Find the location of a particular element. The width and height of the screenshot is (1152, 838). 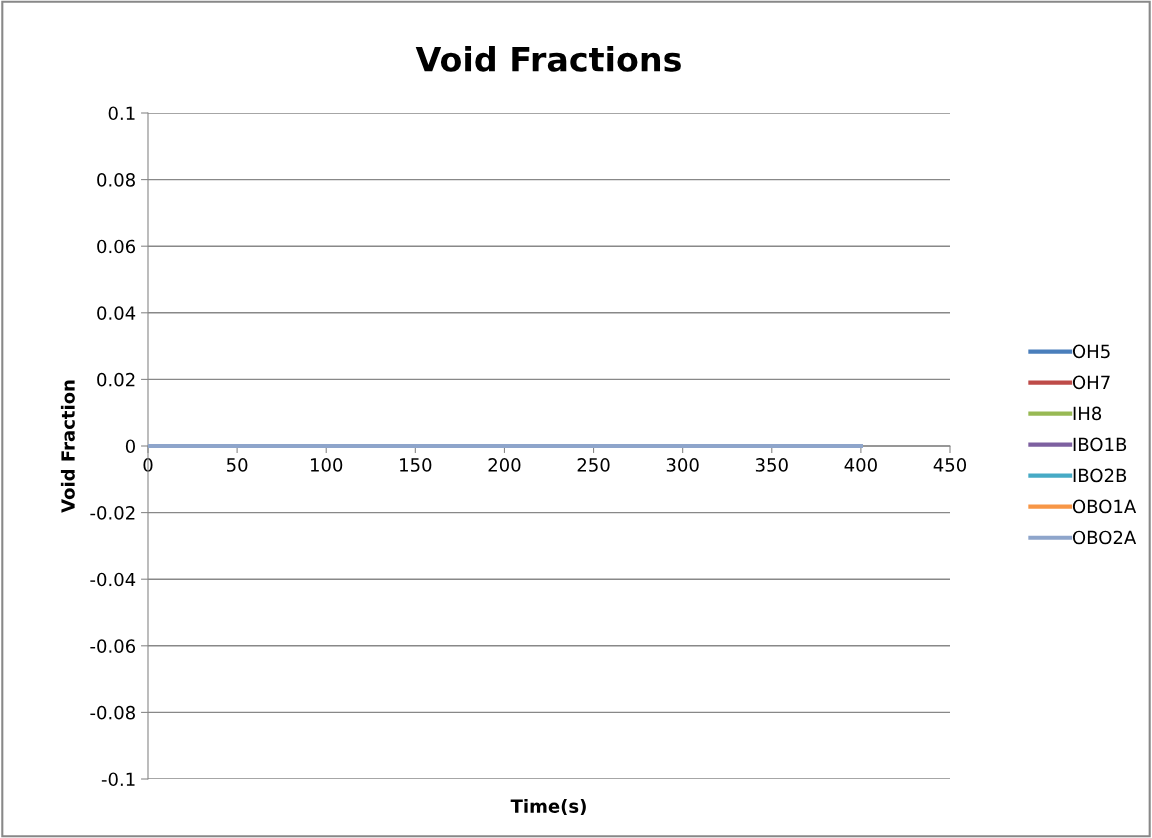

y-tick-label: 0.02 is located at coordinates (116, 379).